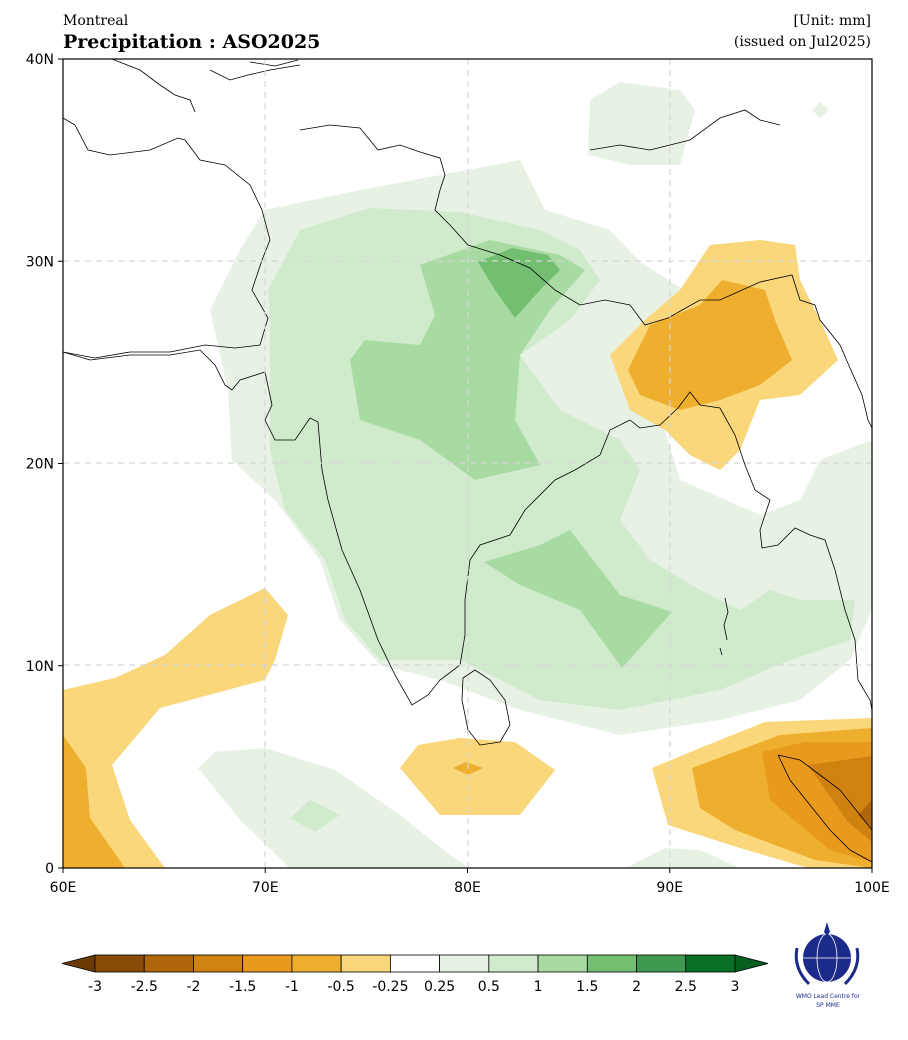  What do you see at coordinates (686, 987) in the screenshot?
I see `colorbar-label: 2.5` at bounding box center [686, 987].